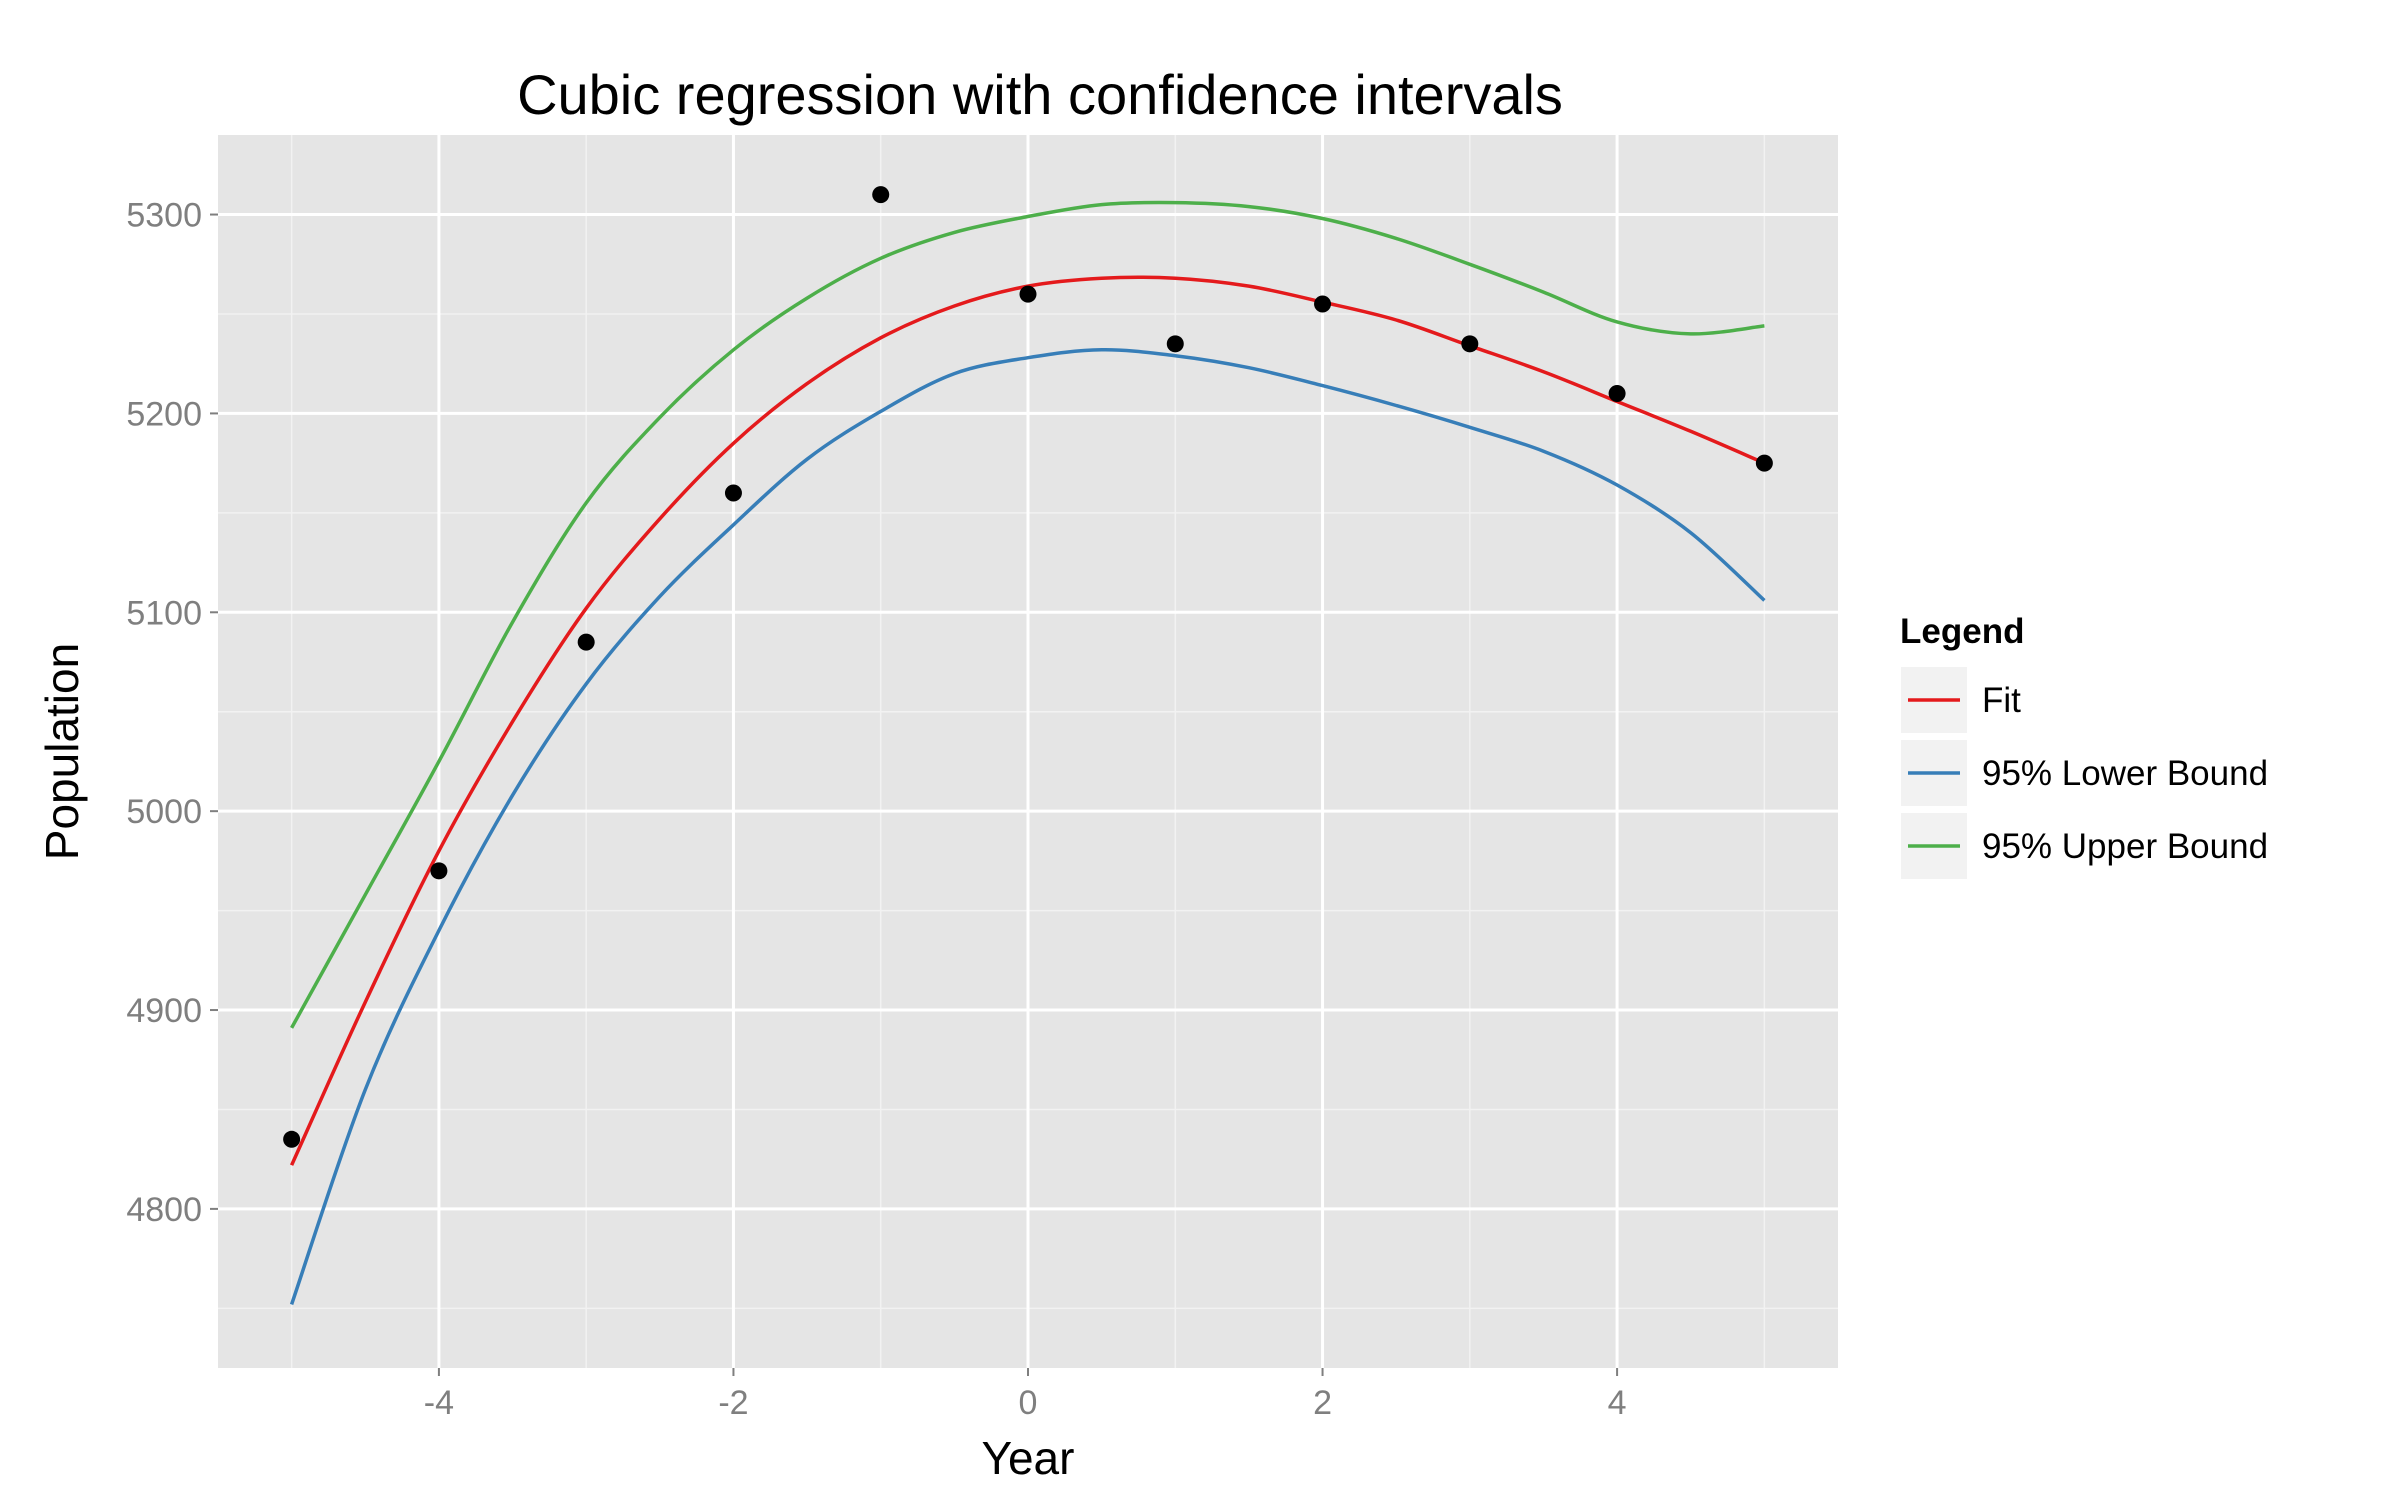 The image size is (2400, 1505). I want to click on x-tick-label: -4, so click(439, 1403).